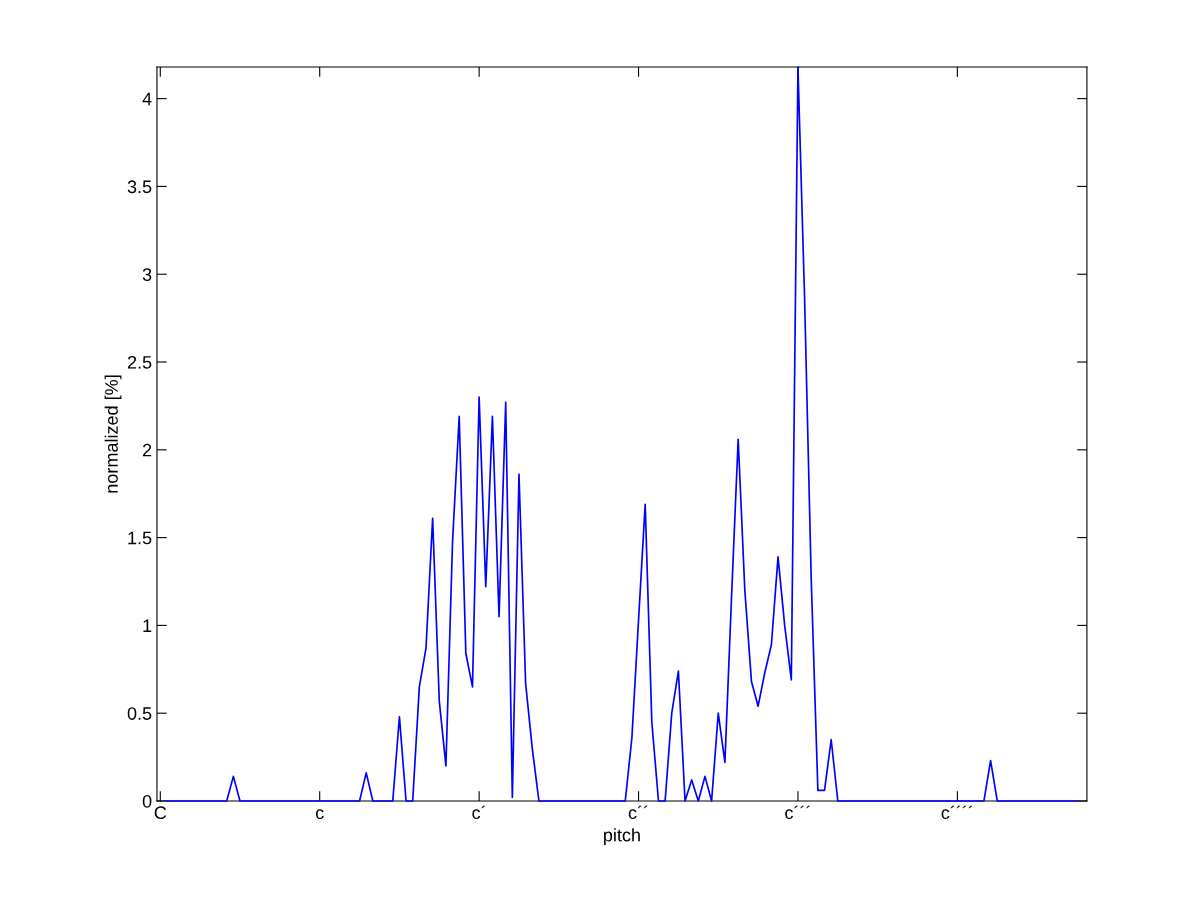 The width and height of the screenshot is (1201, 901). What do you see at coordinates (160, 813) in the screenshot?
I see `x-tick-label: C` at bounding box center [160, 813].